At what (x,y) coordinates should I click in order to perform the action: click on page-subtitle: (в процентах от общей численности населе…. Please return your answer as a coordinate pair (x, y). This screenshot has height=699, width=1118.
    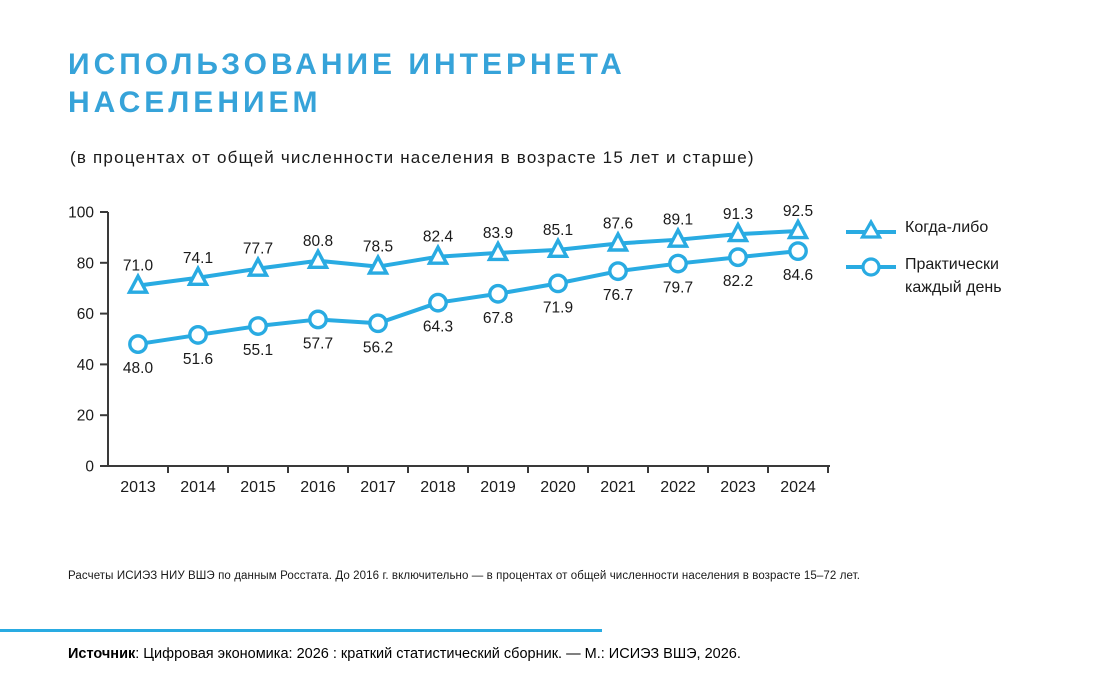
    Looking at the image, I should click on (412, 157).